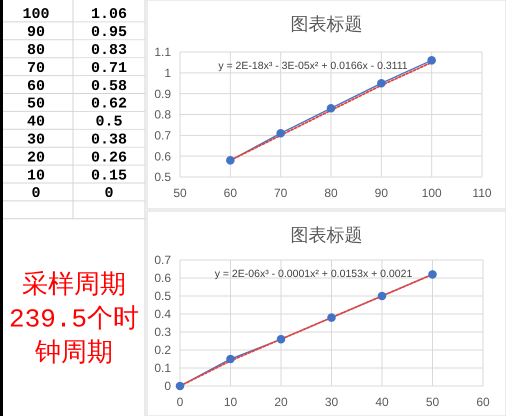 This screenshot has width=506, height=416. What do you see at coordinates (36, 50) in the screenshot?
I see `y-tick-label: 80` at bounding box center [36, 50].